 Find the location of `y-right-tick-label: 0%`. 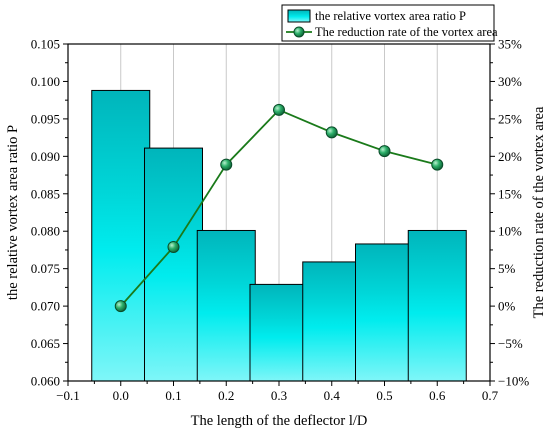

y-right-tick-label: 0% is located at coordinates (507, 306).